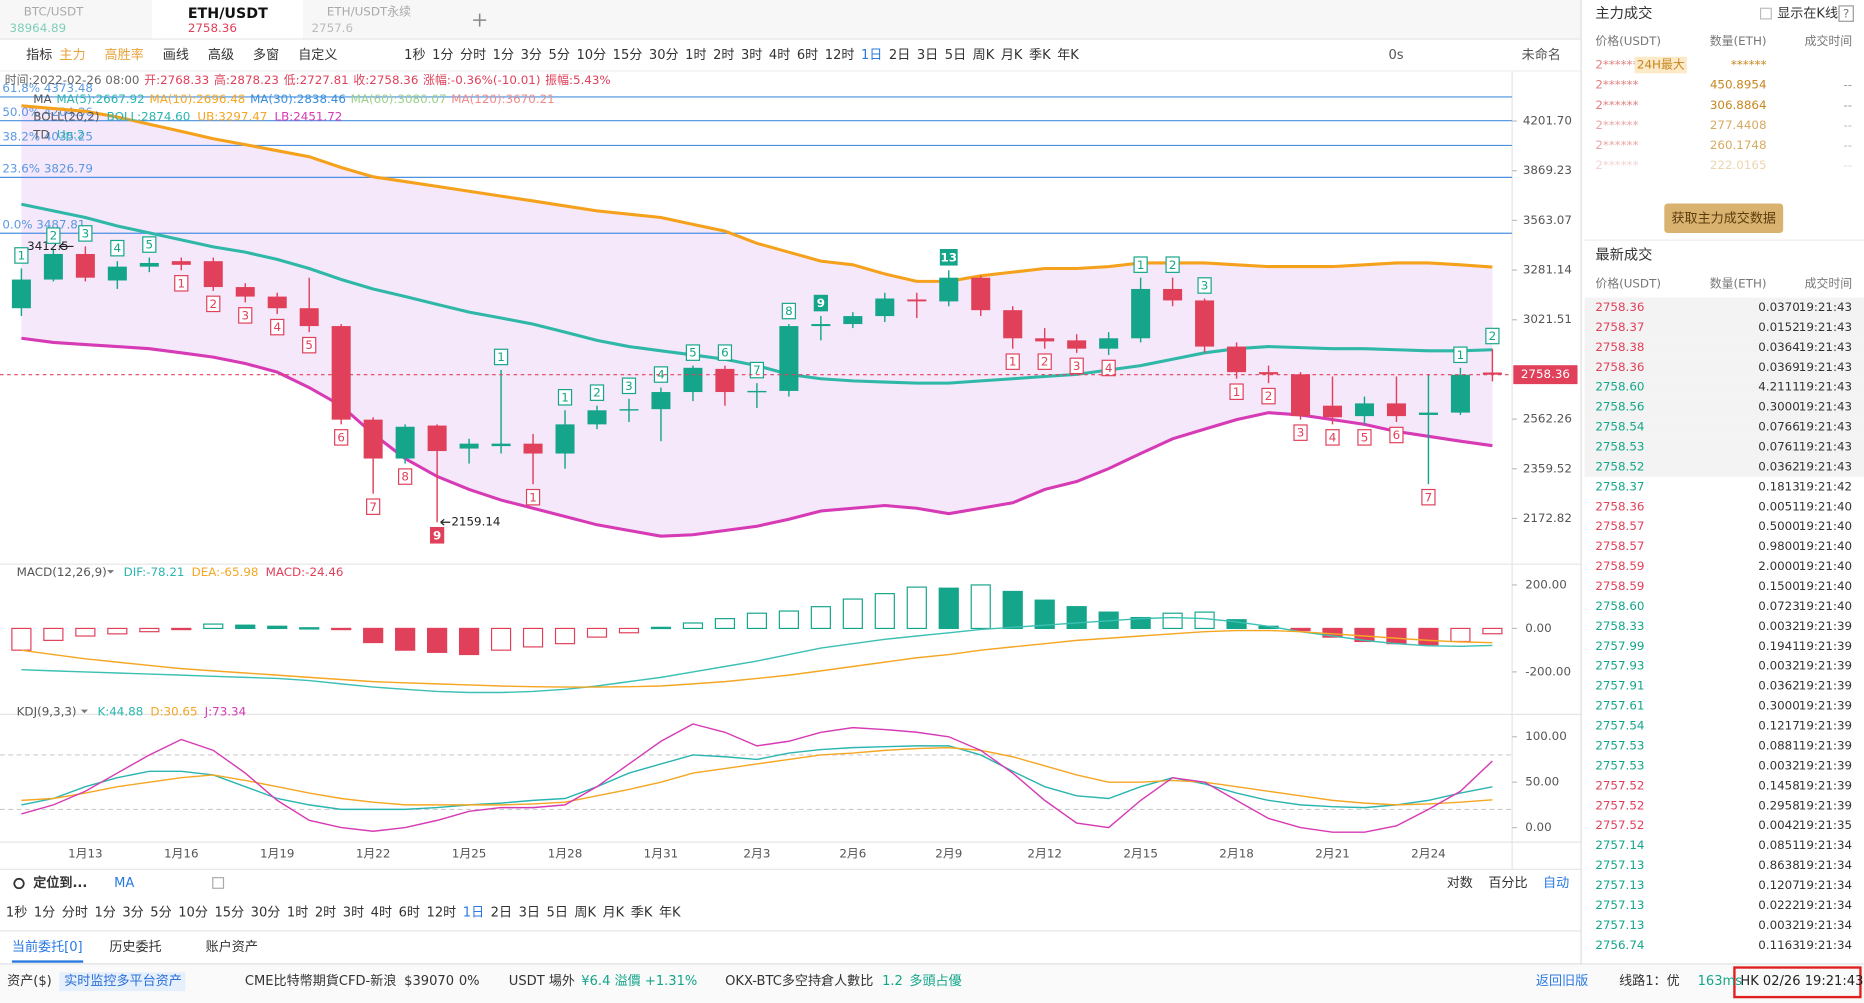  I want to click on trade-qty: 0.0723, so click(1779, 606).